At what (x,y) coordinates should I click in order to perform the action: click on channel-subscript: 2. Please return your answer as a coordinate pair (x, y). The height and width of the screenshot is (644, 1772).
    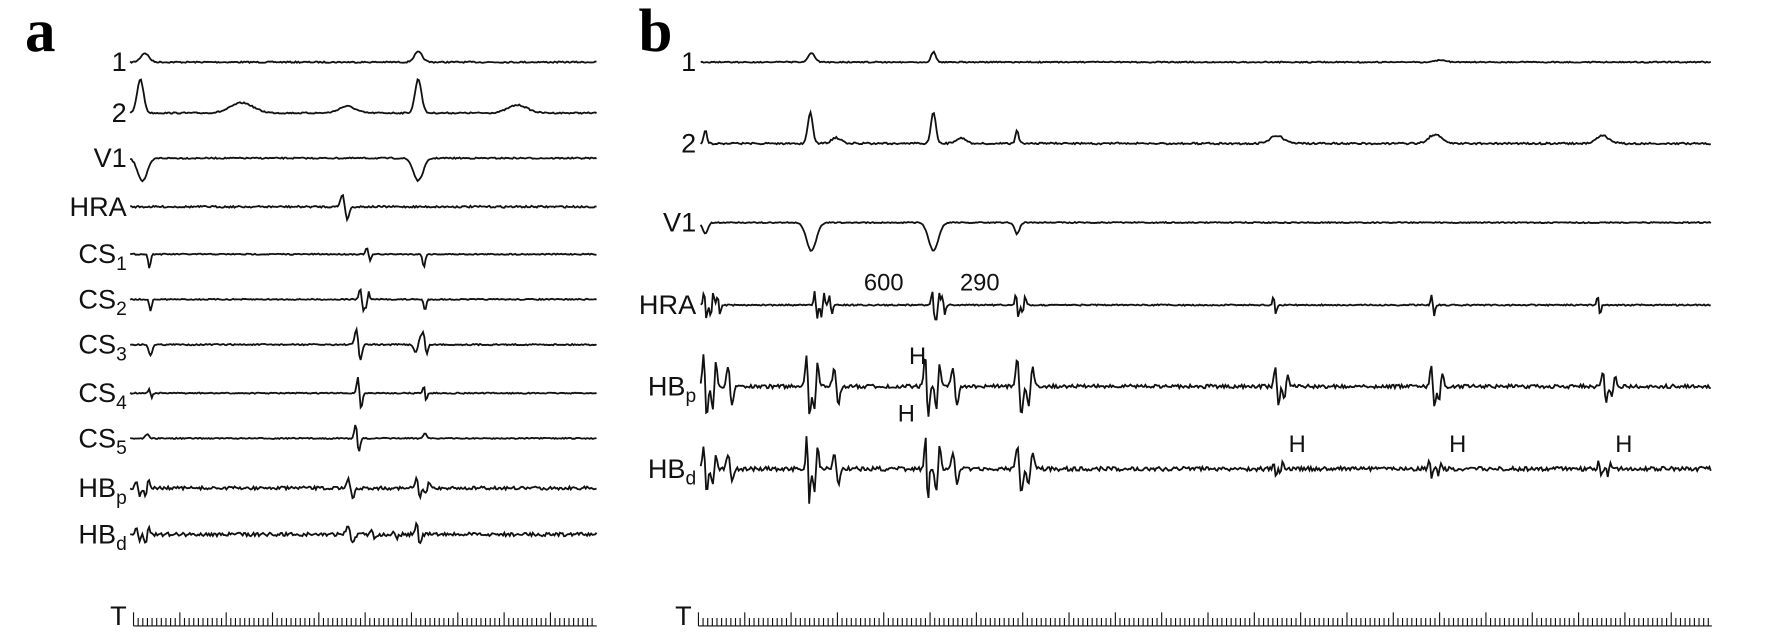
    Looking at the image, I should click on (121, 309).